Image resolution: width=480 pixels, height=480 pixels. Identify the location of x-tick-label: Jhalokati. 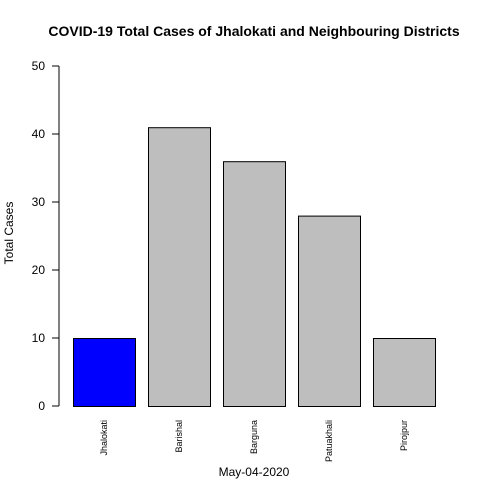
(104, 438).